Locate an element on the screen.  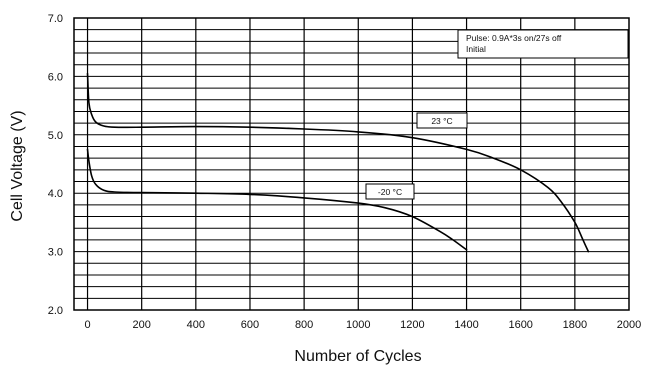
pulse-annotation-box: Pulse: 0.9A*3s on/27s off Initial is located at coordinates (543, 44).